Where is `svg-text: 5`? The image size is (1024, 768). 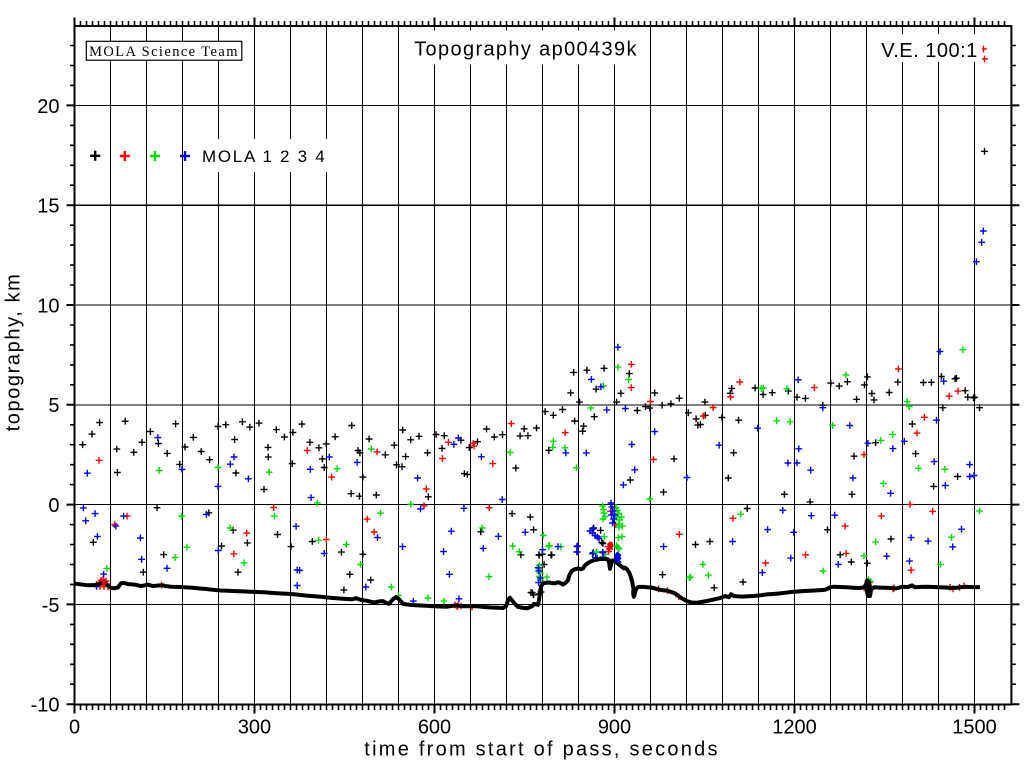
svg-text: 5 is located at coordinates (53, 406).